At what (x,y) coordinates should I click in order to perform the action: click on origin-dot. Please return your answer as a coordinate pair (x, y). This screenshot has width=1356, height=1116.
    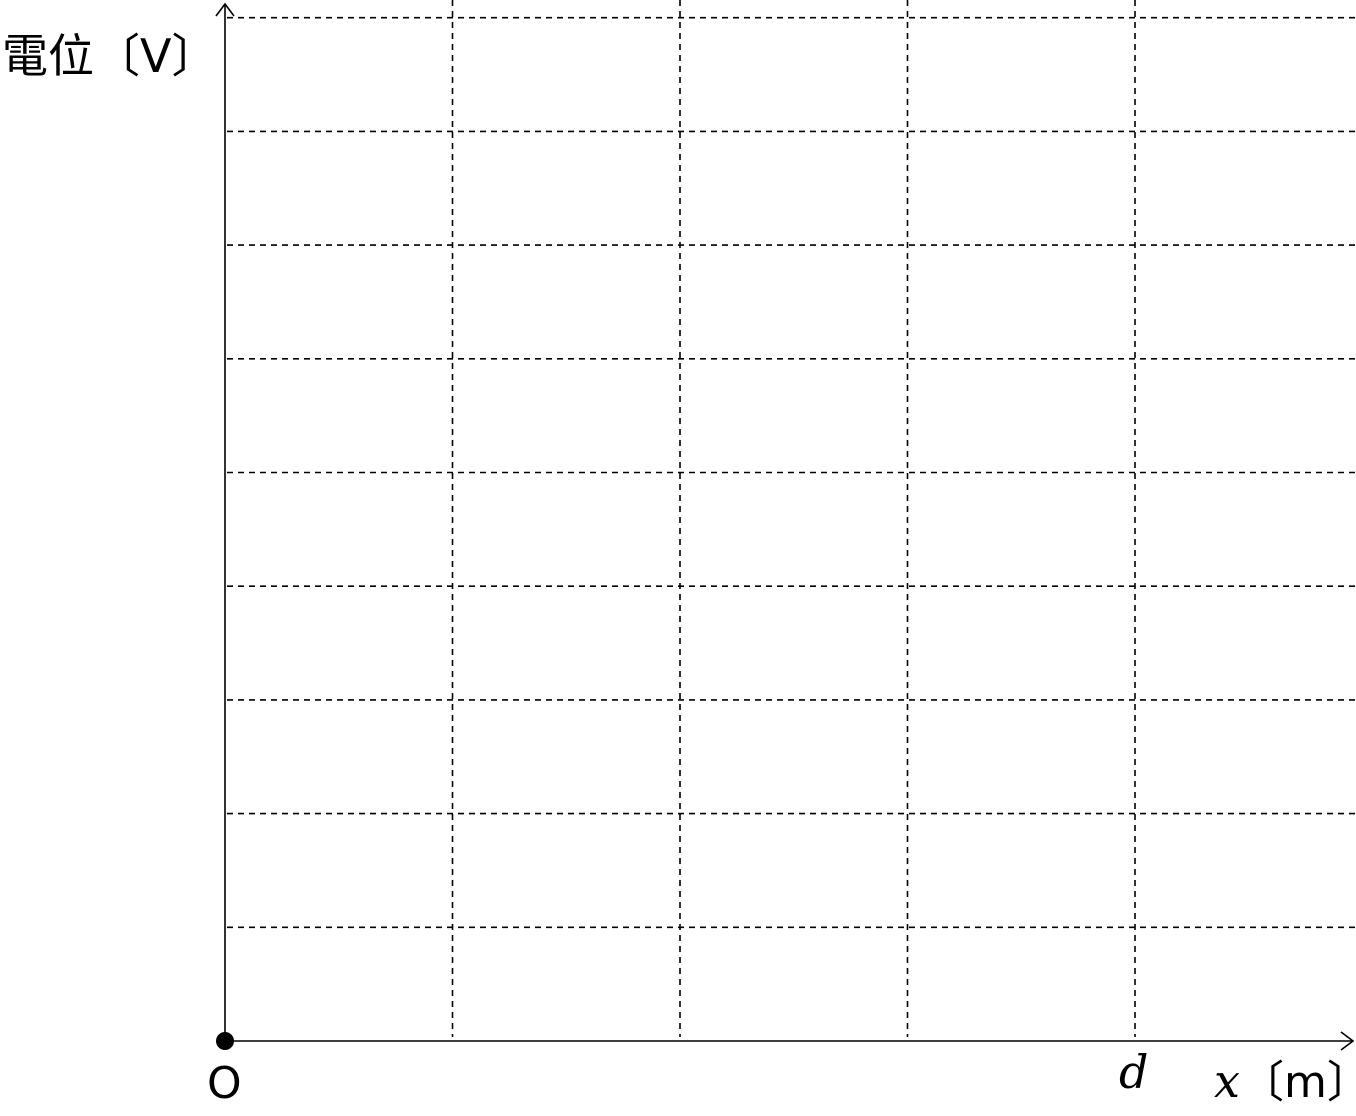
    Looking at the image, I should click on (225, 1041).